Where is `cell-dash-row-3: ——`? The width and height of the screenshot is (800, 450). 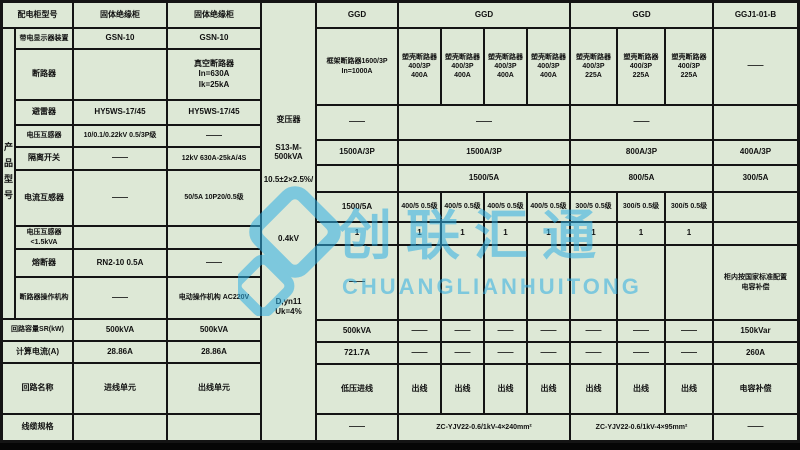
cell-dash-row-3: —— is located at coordinates (641, 122).